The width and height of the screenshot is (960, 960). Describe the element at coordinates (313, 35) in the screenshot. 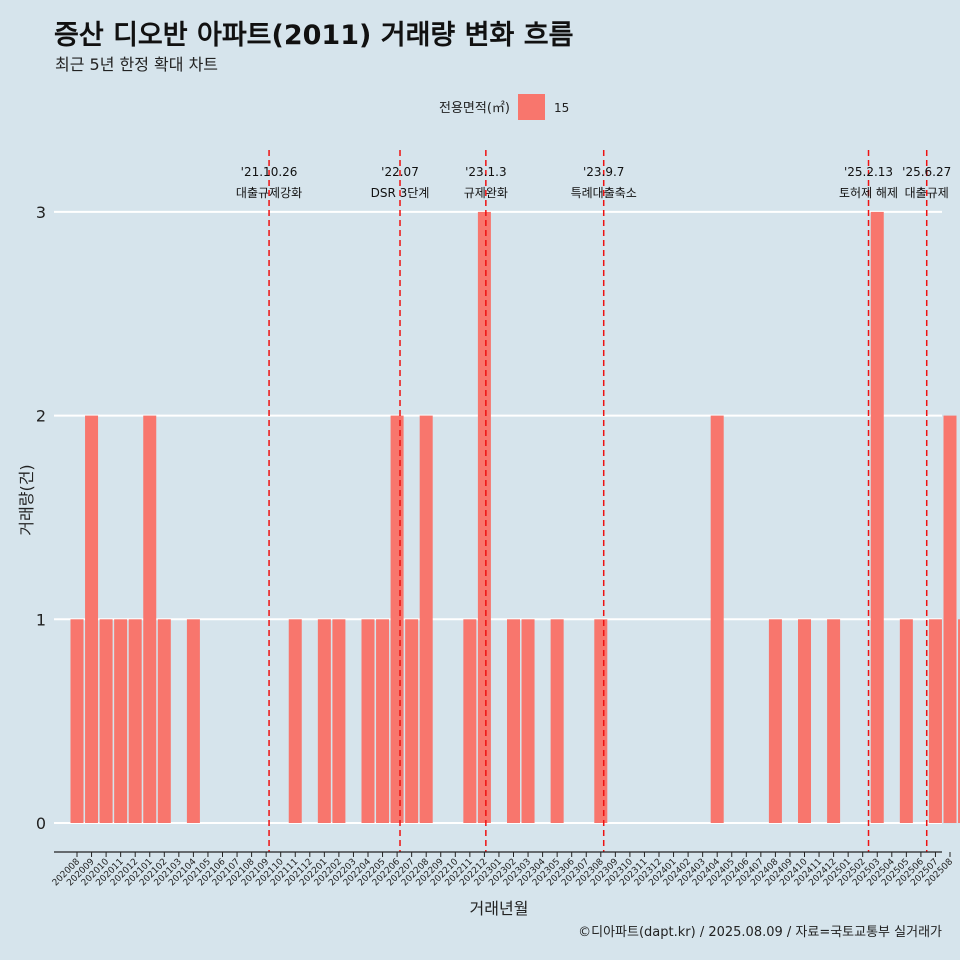

I see `chart-title: 증산 디오반 아파트(2011) 거래량 변화 흐름` at that location.